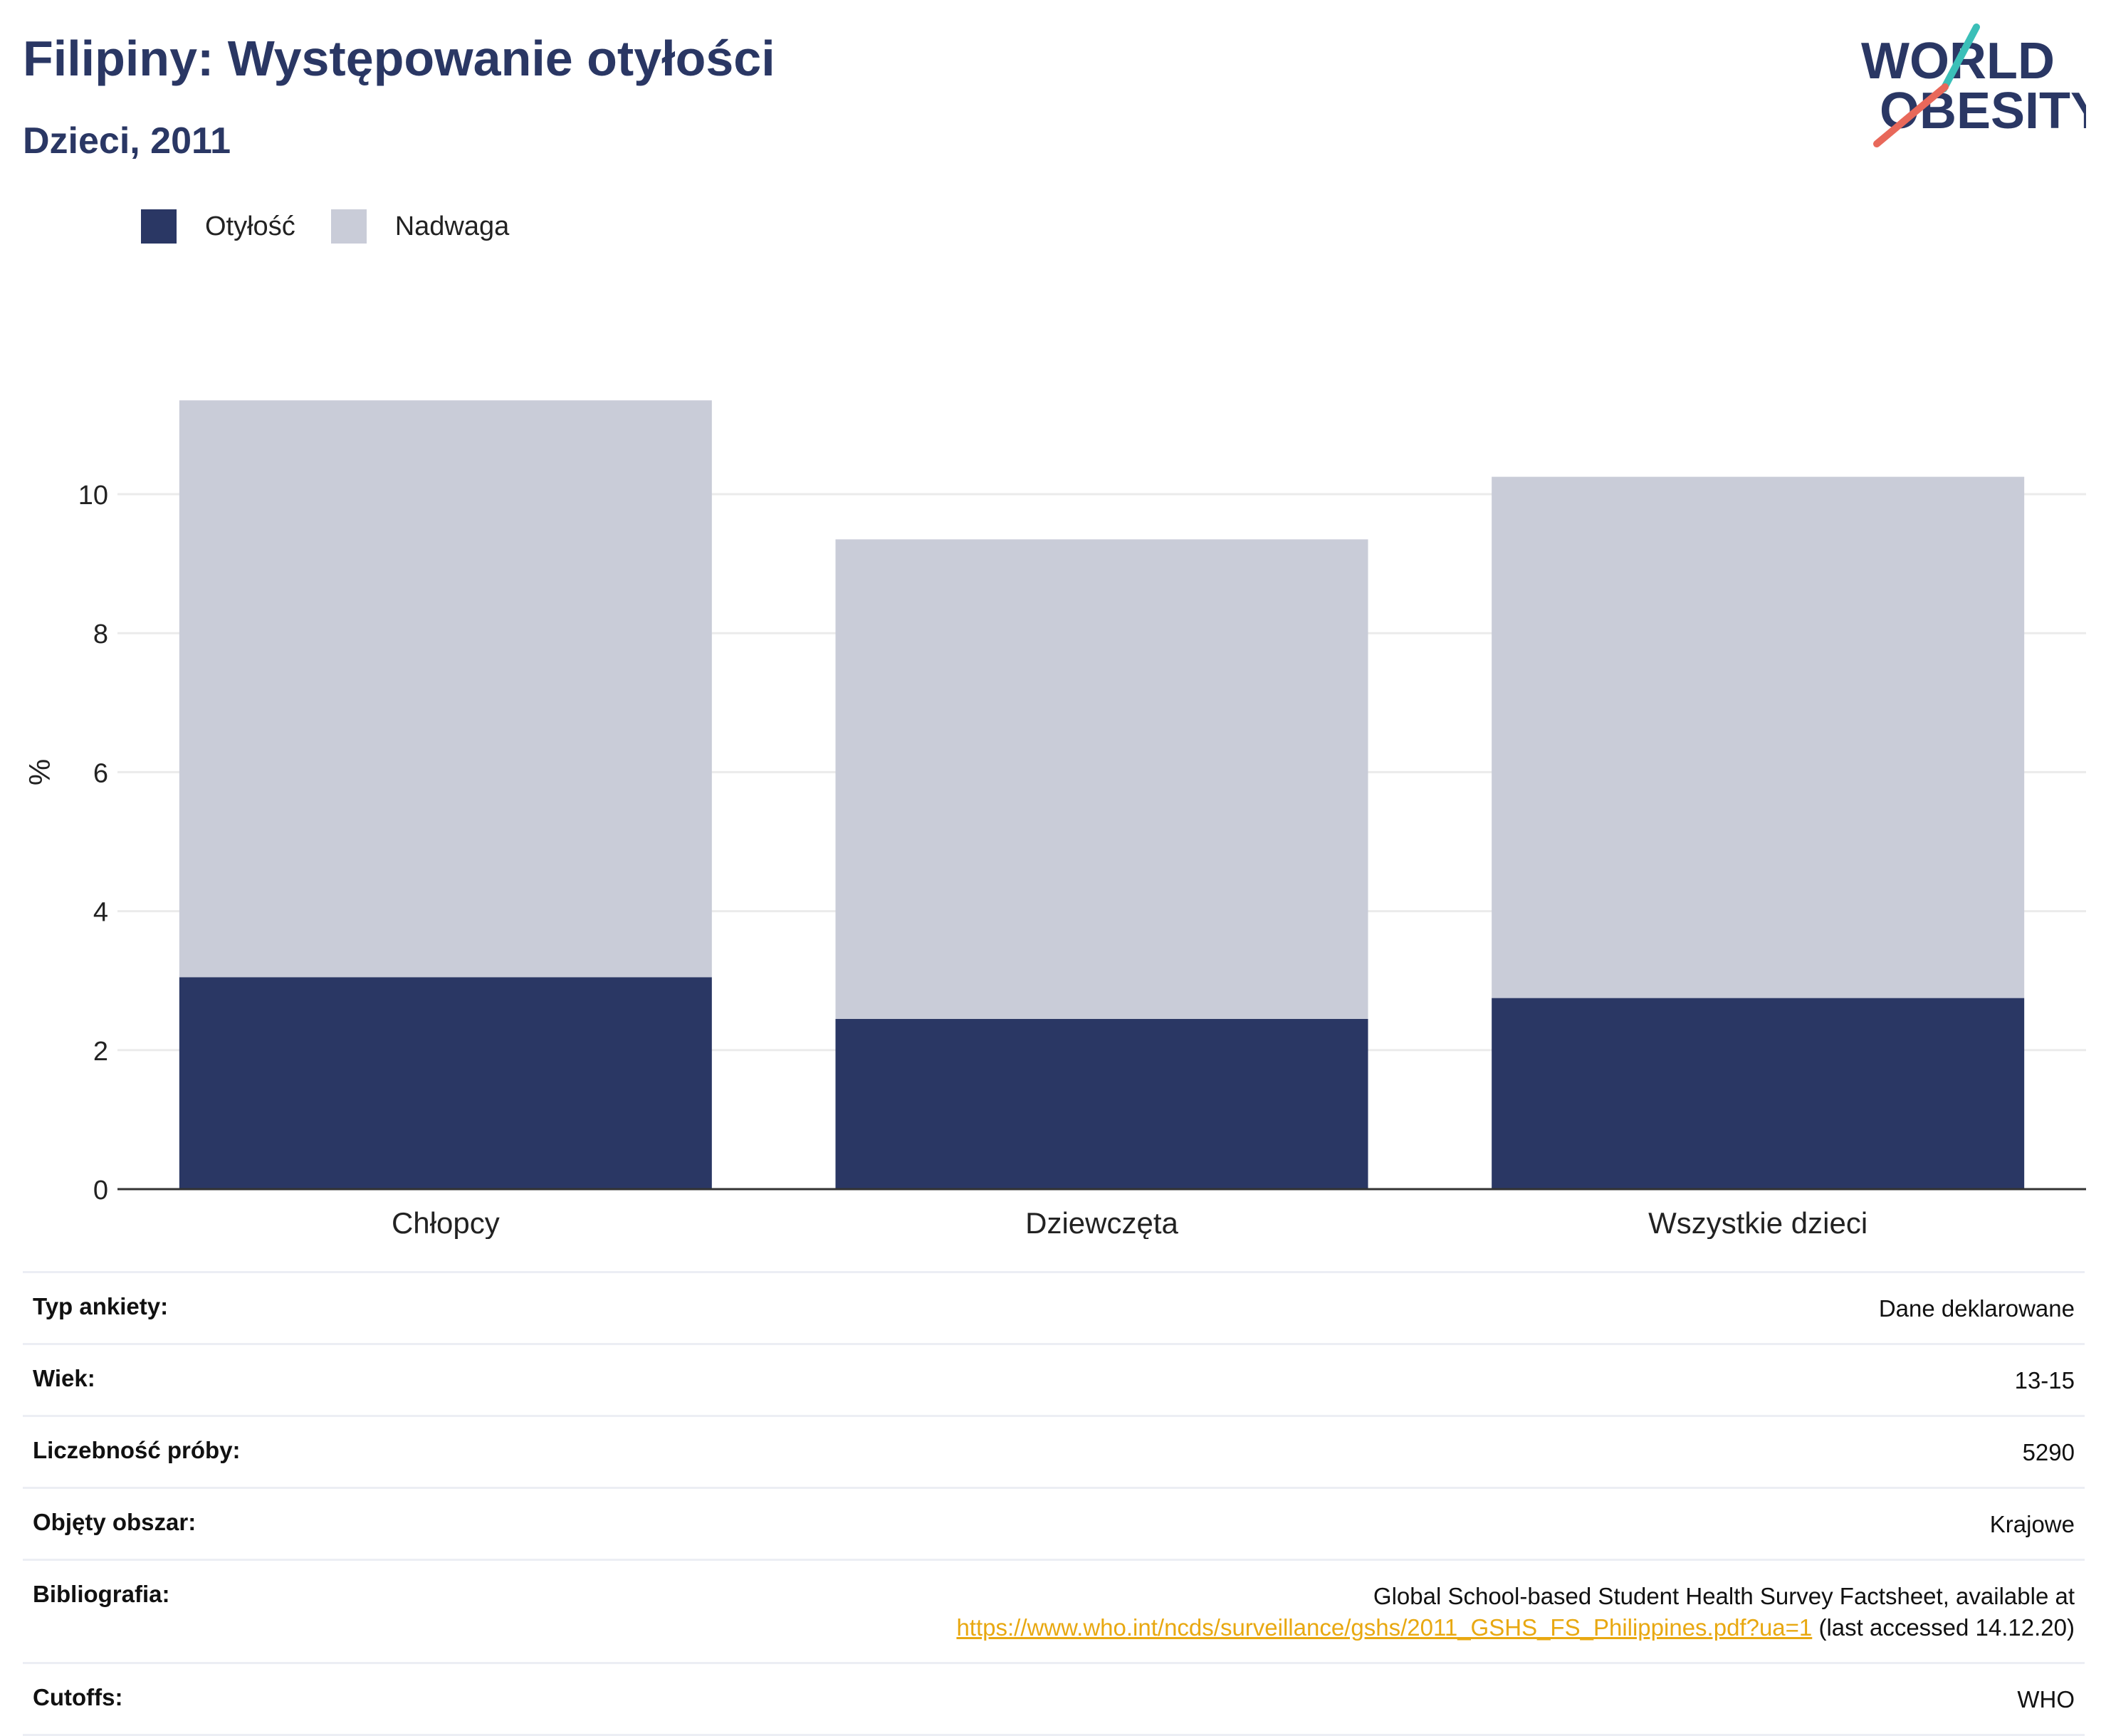 The width and height of the screenshot is (2106, 1736). Describe the element at coordinates (1960, 58) in the screenshot. I see `logo-slash-teal` at that location.